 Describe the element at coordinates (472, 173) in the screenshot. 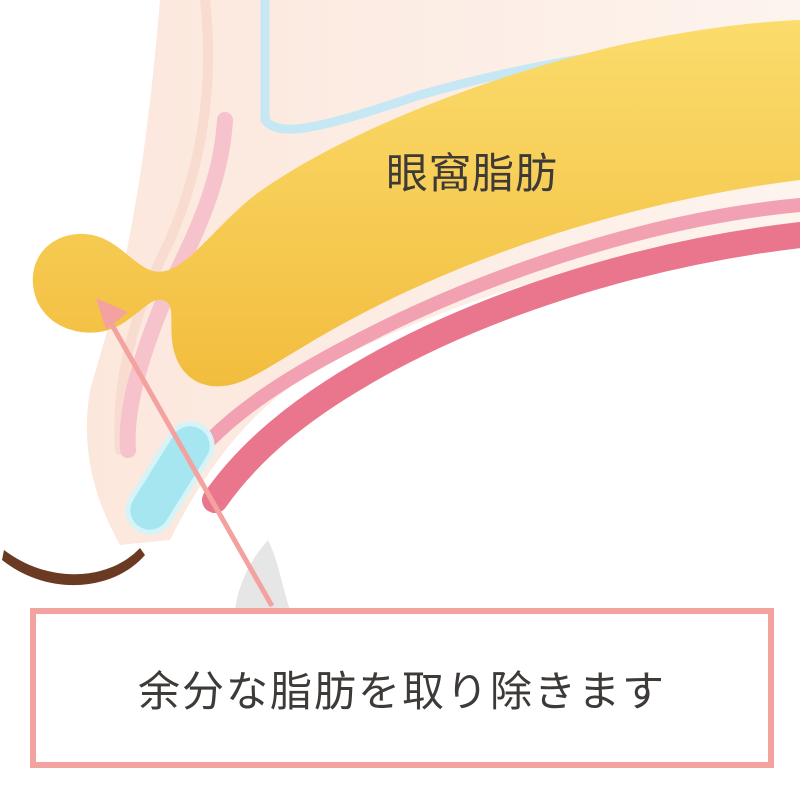

I see `orbital-fat-label: 眼窩脂肪` at that location.